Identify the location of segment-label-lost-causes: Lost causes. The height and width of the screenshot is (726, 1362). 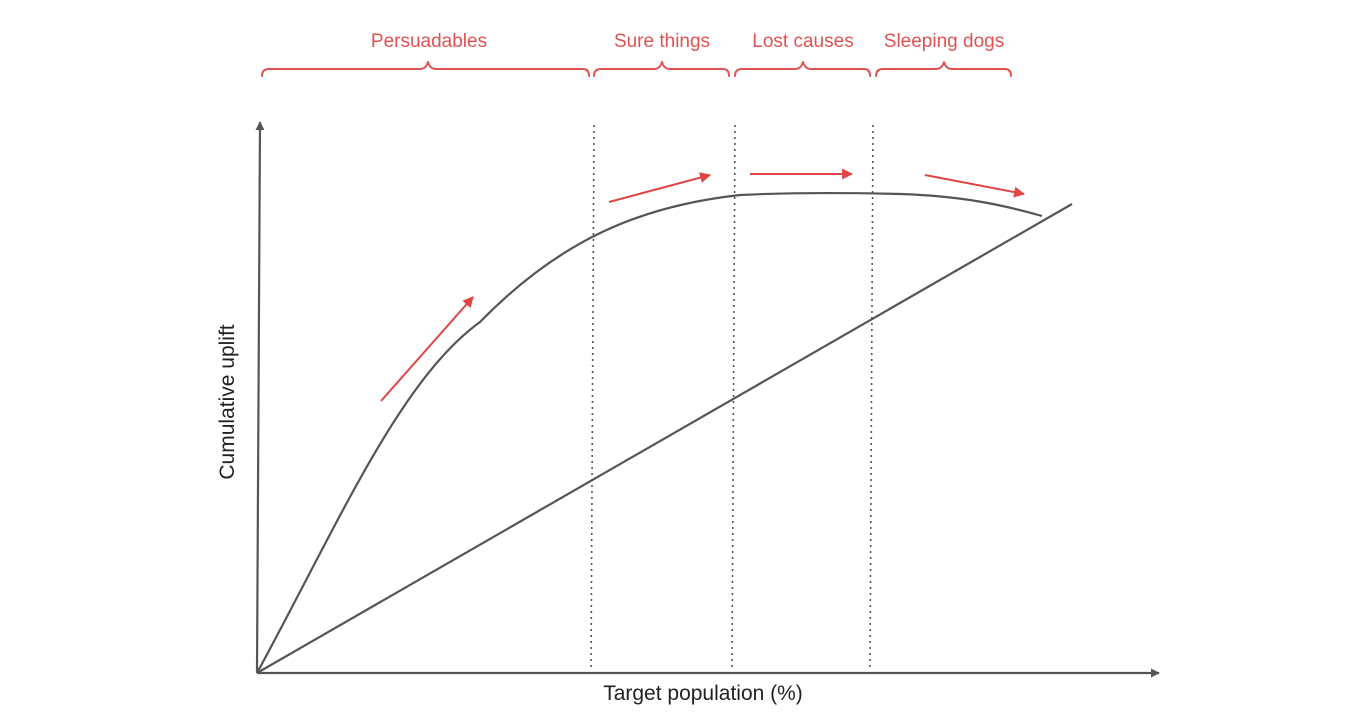
(802, 41).